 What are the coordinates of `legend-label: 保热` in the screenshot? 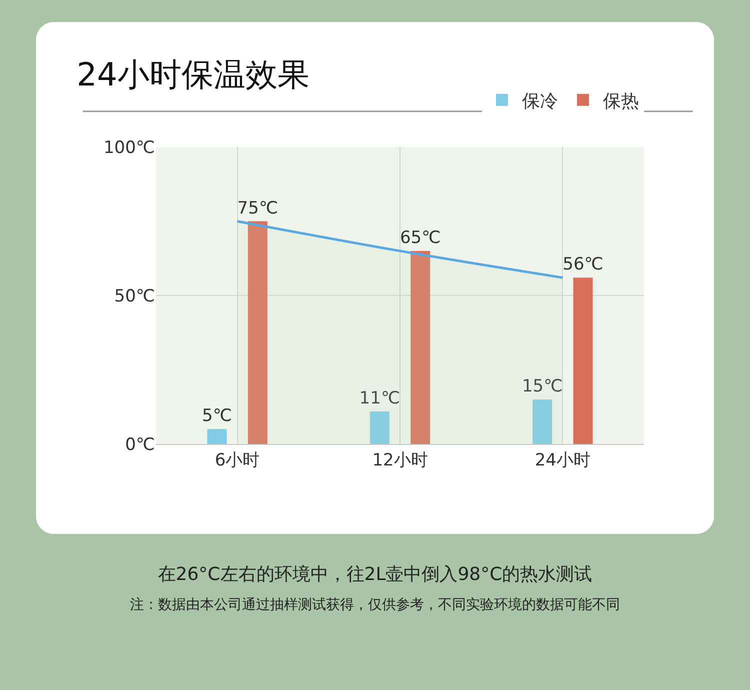 It's located at (621, 101).